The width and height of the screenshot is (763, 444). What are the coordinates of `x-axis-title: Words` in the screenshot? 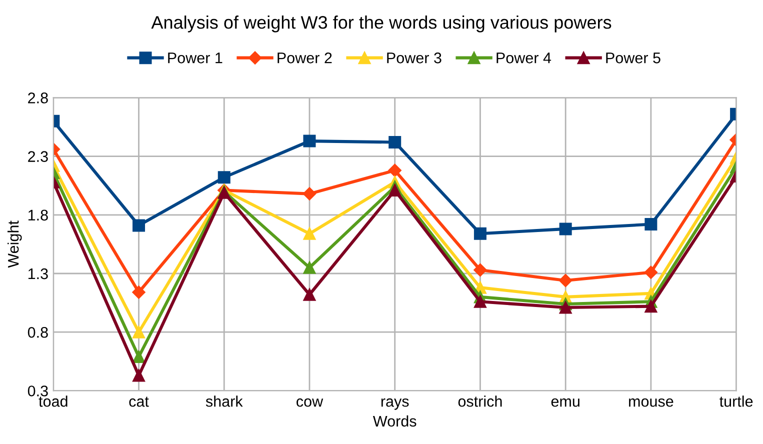 It's located at (394, 421).